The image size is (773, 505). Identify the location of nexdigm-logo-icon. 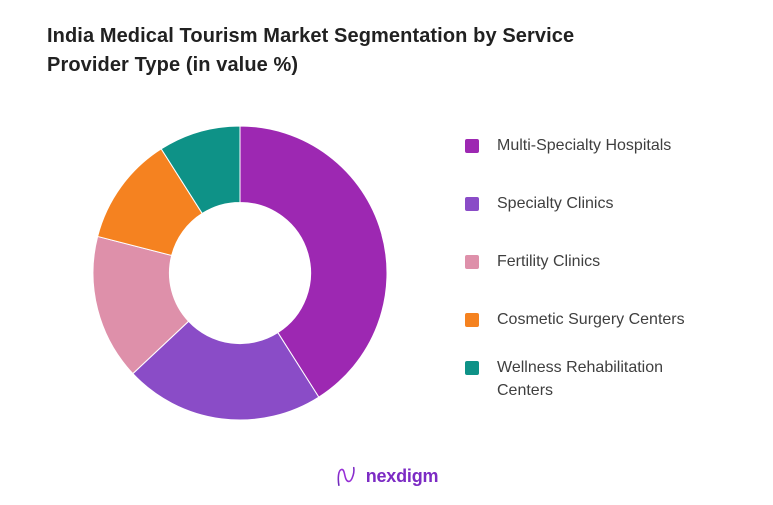
(346, 476).